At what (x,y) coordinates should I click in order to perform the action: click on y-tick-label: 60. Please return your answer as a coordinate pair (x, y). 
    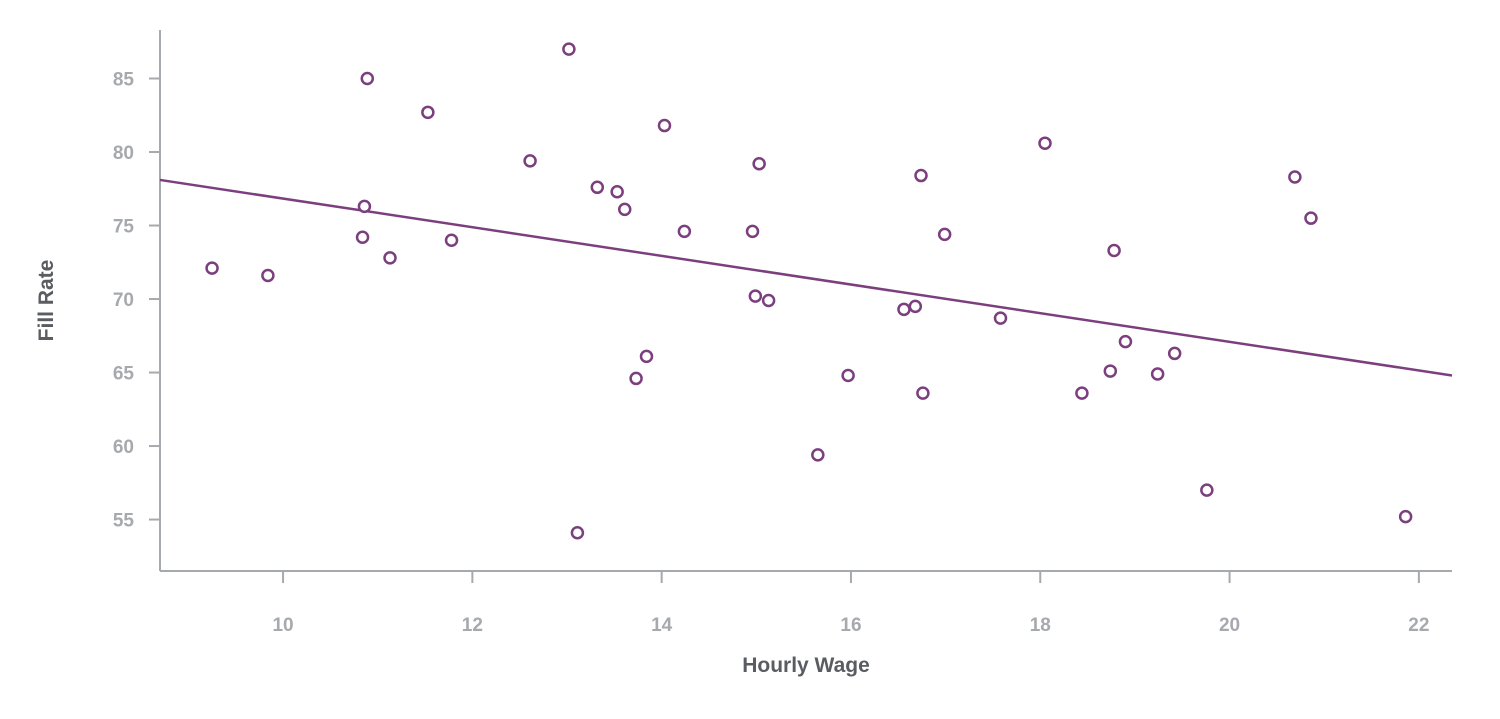
    Looking at the image, I should click on (123, 447).